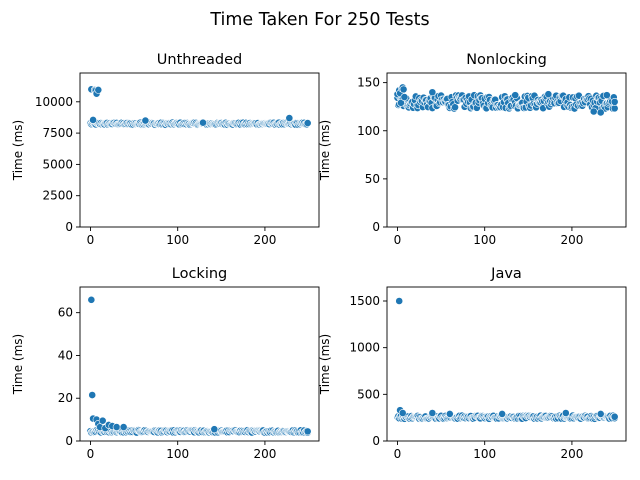  Describe the element at coordinates (54, 102) in the screenshot. I see `y-tick-label: 10000` at that location.